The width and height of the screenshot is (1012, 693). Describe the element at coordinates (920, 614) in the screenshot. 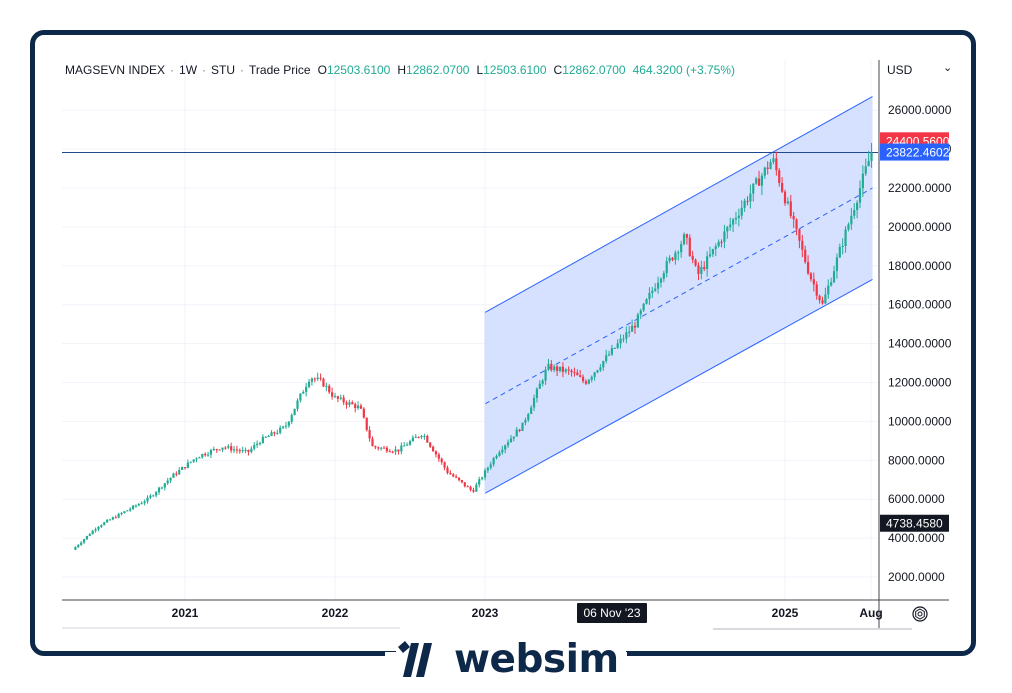

I see `settings-gear-icon` at that location.